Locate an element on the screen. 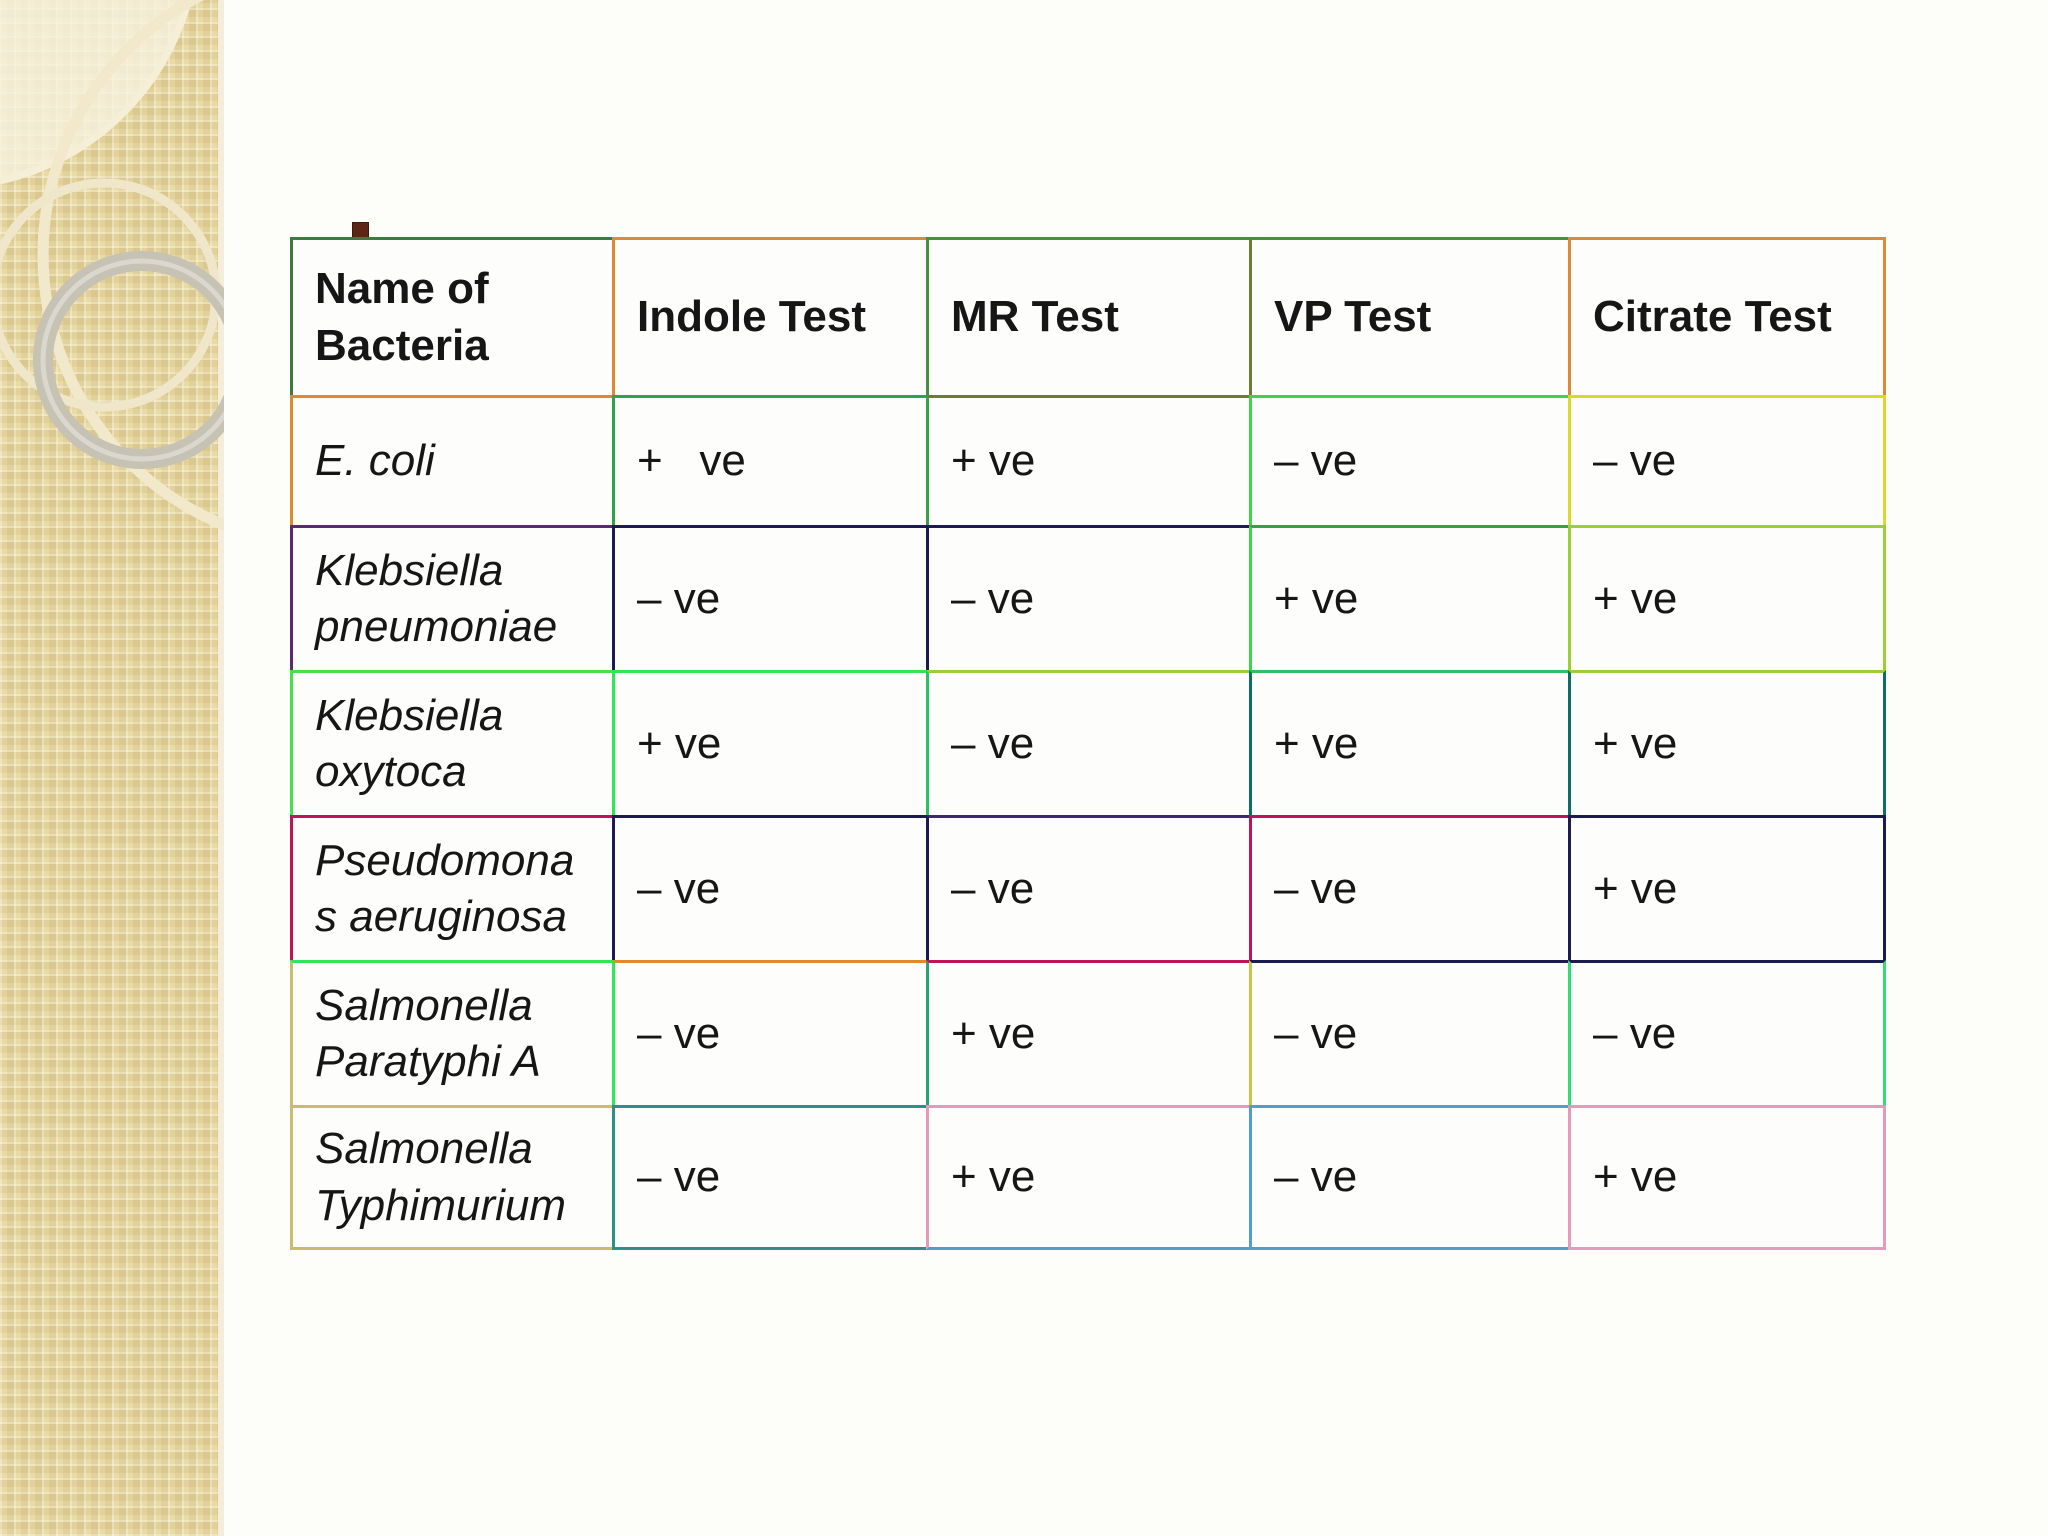 The height and width of the screenshot is (1536, 2048). cell-e-coli-indole: + ve is located at coordinates (769, 460).